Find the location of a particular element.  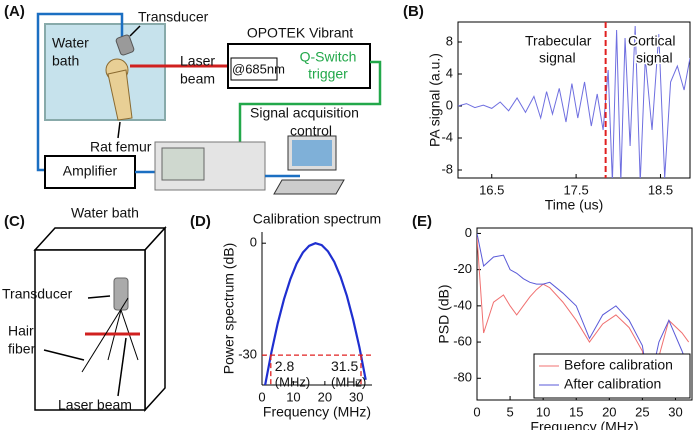

legend-label: Before calibration is located at coordinates (618, 365).